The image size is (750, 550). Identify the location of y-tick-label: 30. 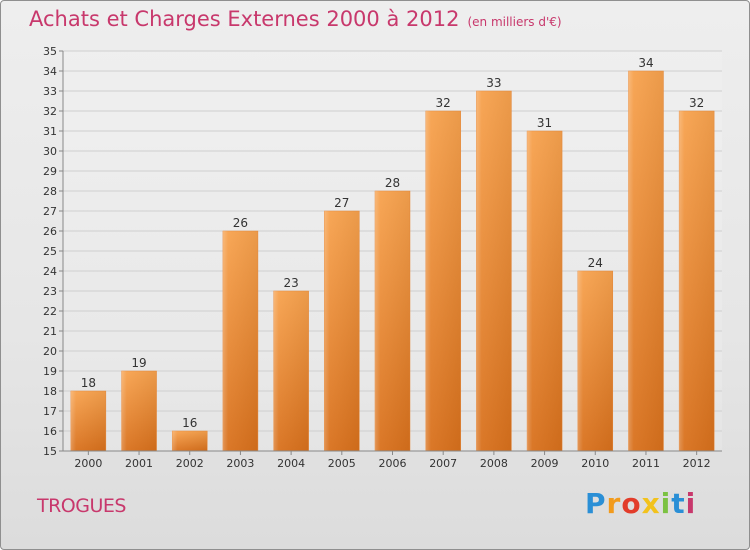
(50, 151).